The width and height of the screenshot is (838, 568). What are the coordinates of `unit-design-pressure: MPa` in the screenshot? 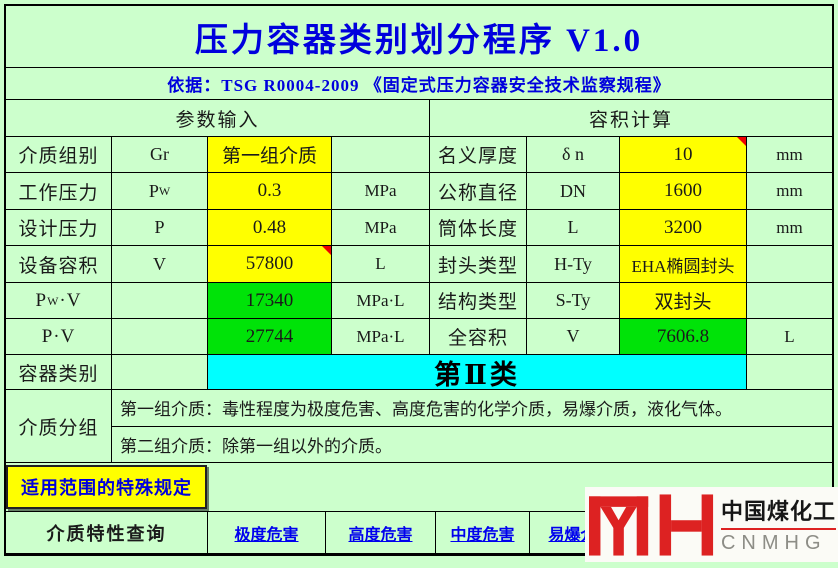 It's located at (381, 227).